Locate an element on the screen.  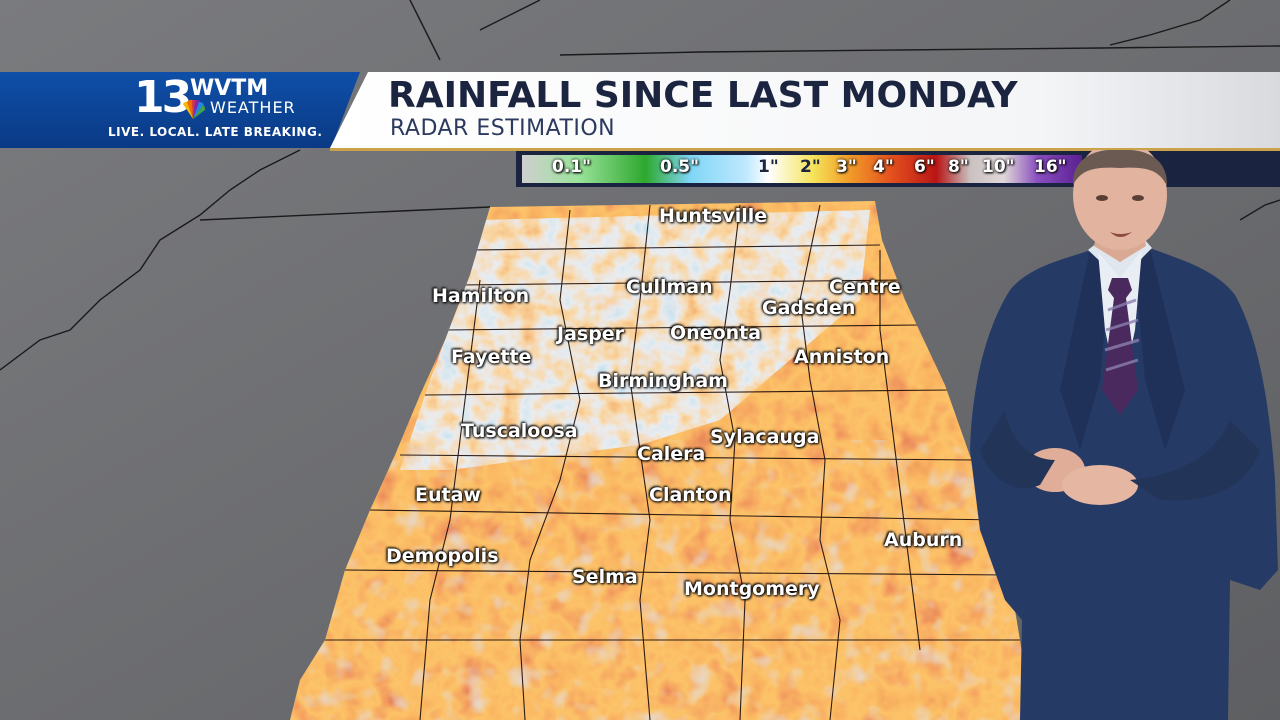
city-label-birmingham: Birmingham is located at coordinates (663, 381).